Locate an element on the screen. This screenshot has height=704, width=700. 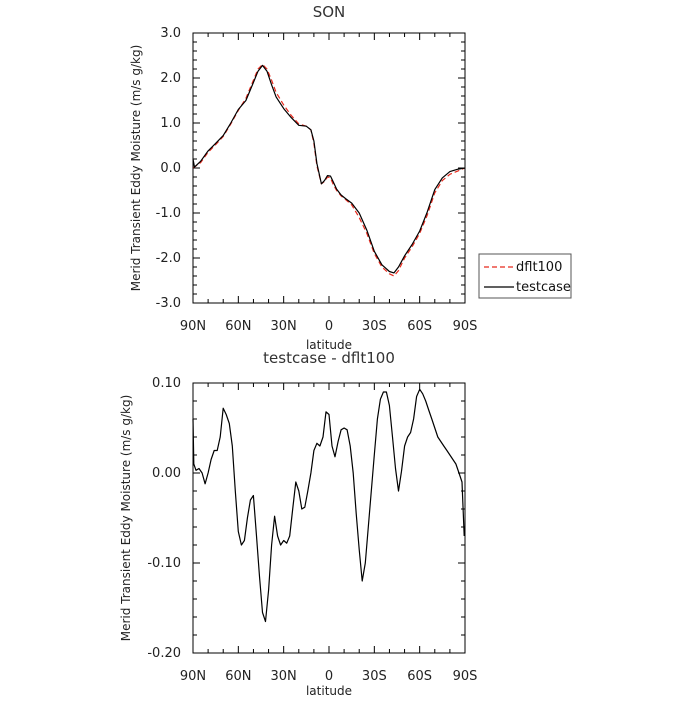
y-tick-label: -0.20 is located at coordinates (164, 653).